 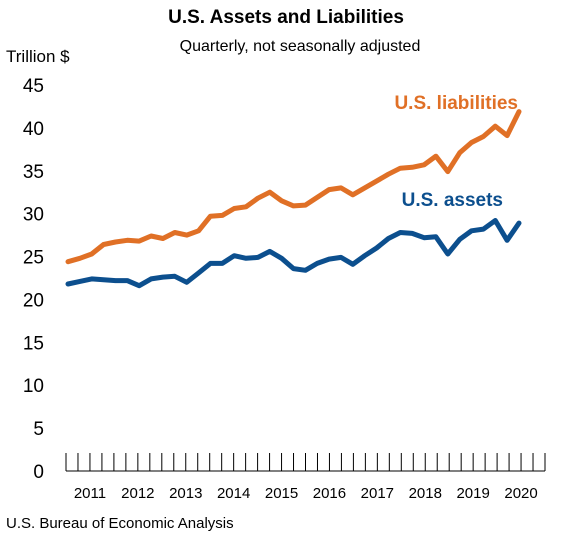 What do you see at coordinates (377, 493) in the screenshot?
I see `x-tick-label: 2017` at bounding box center [377, 493].